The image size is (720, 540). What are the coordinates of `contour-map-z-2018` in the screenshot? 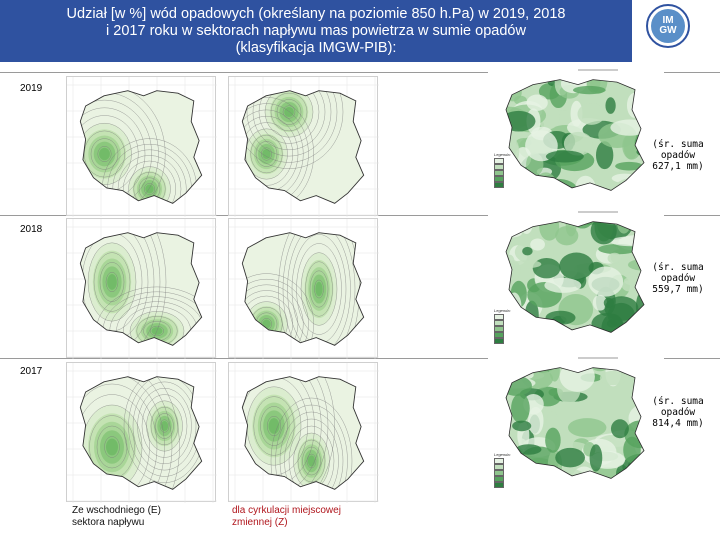 It's located at (303, 288).